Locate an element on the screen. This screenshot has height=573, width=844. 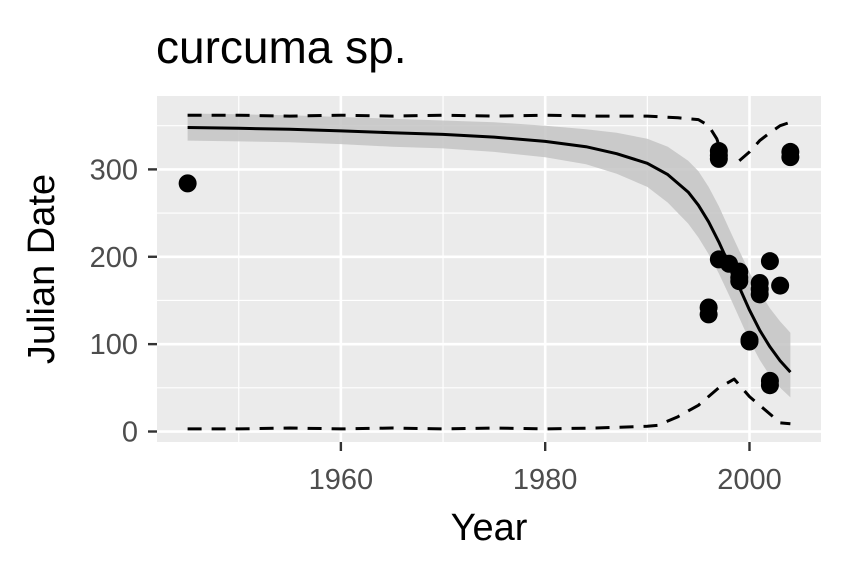
x-tick-label: 1980 is located at coordinates (545, 480).